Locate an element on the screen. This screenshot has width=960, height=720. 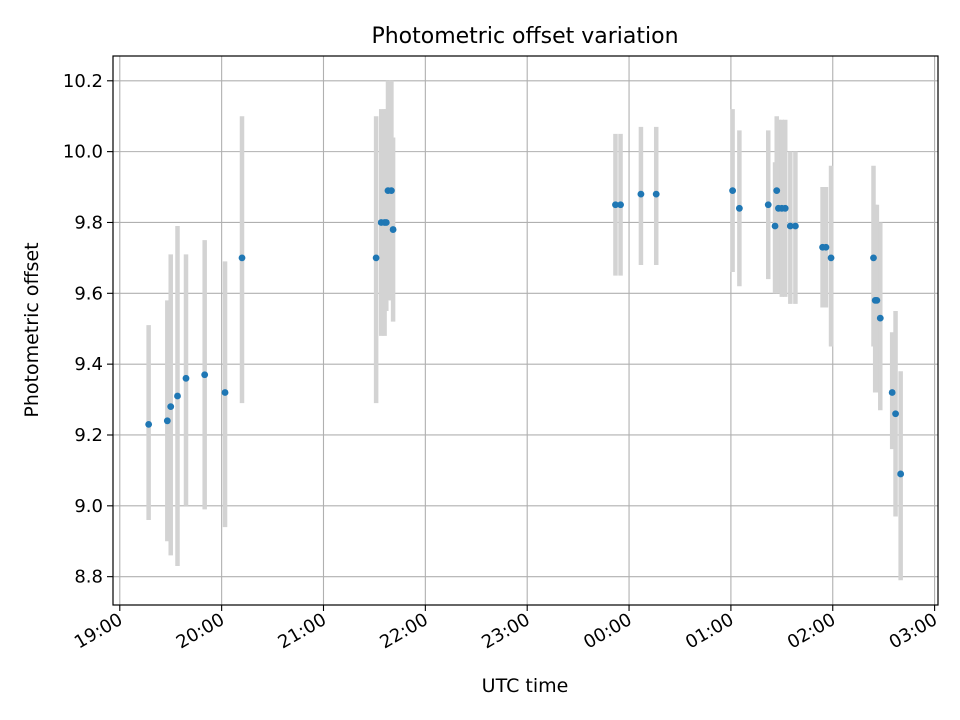
y-tick-label: 9.6 is located at coordinates (88, 293).